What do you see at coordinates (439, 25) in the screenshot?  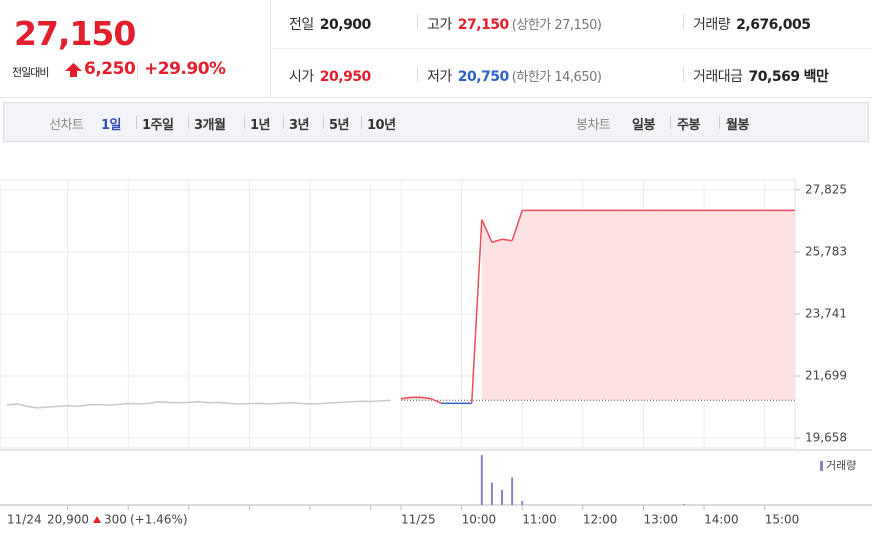 I see `stat-label: 고가` at bounding box center [439, 25].